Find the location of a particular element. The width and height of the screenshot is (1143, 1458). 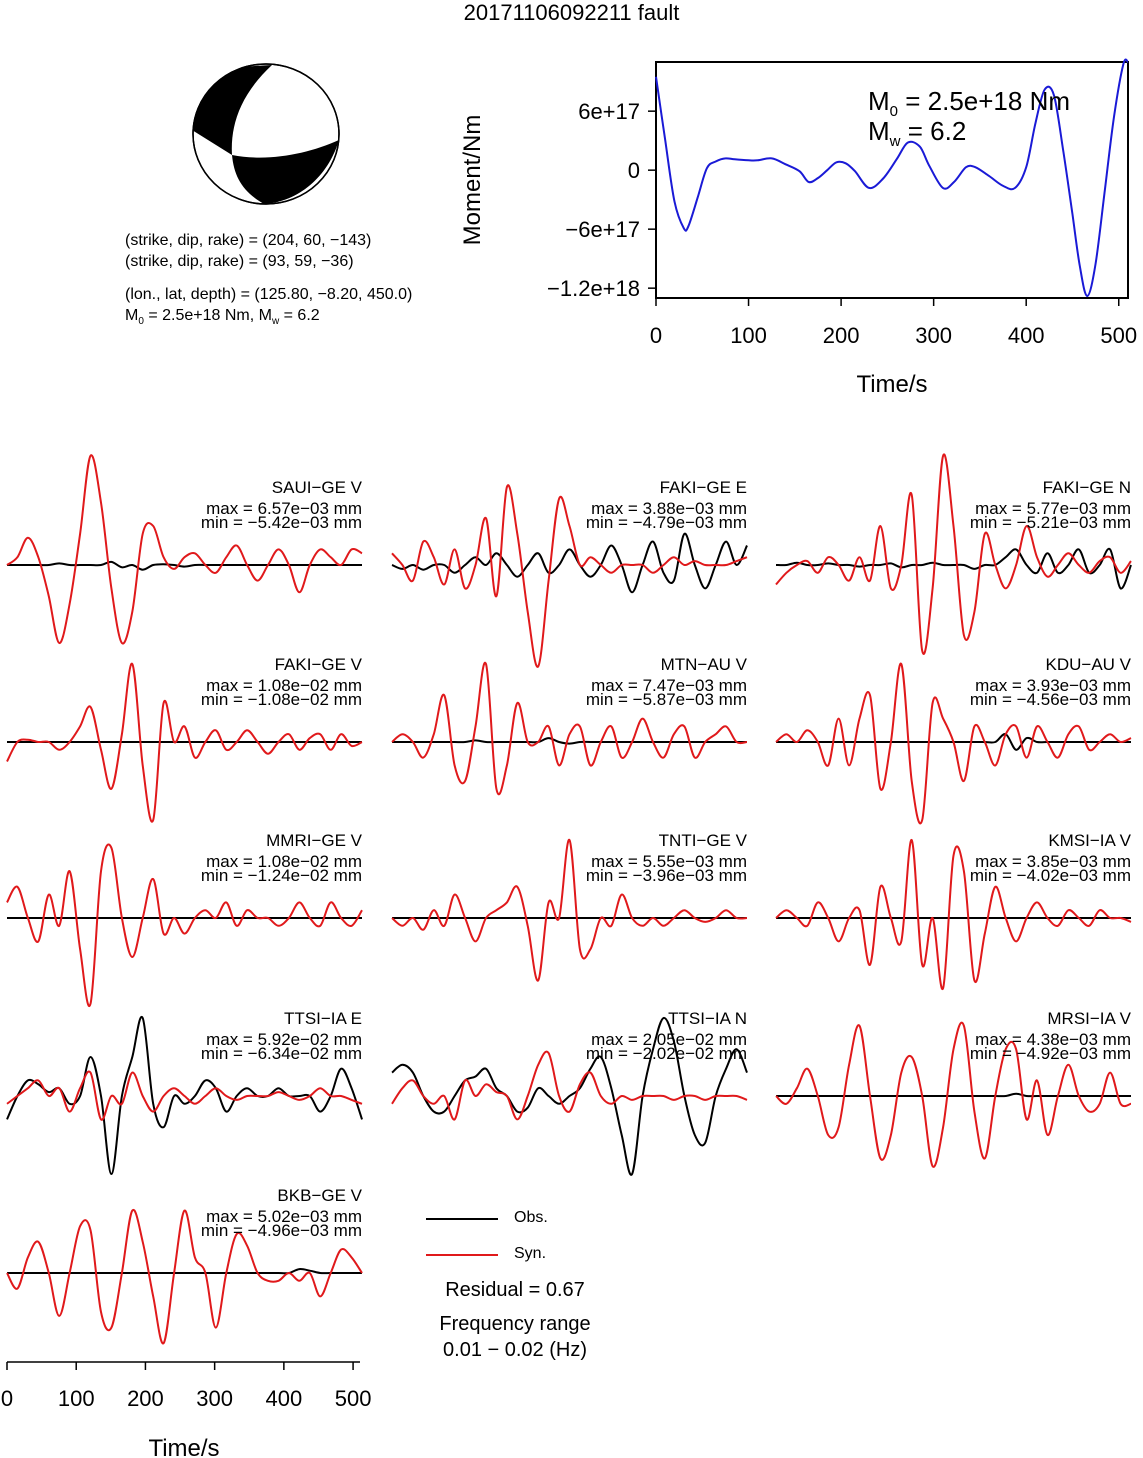

min-amplitude-label: min = −4.56e−03 mm is located at coordinates (1050, 699).